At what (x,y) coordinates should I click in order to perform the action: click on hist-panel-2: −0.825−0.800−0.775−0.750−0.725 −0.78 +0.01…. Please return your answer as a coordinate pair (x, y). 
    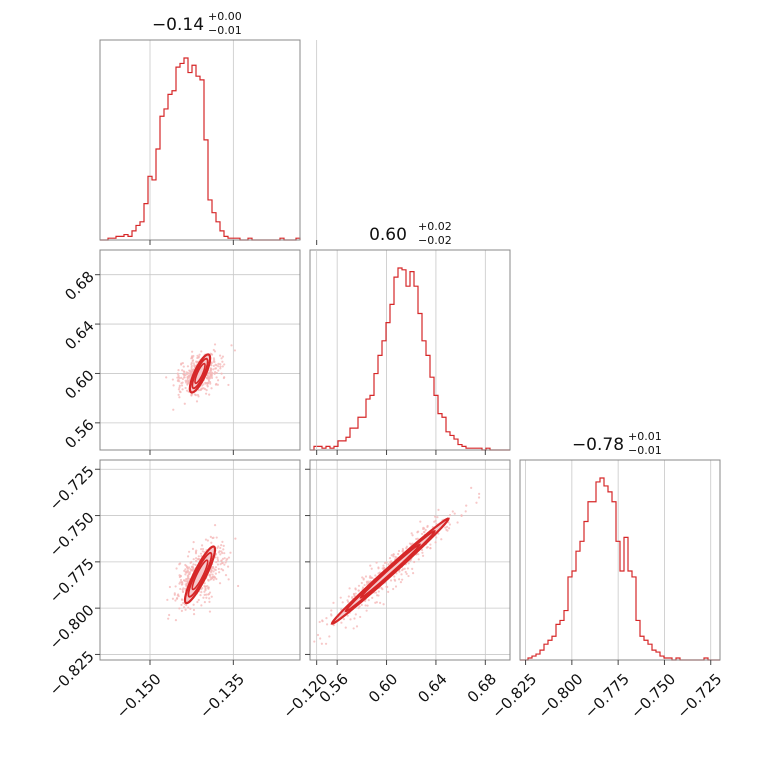
    Looking at the image, I should click on (606, 576).